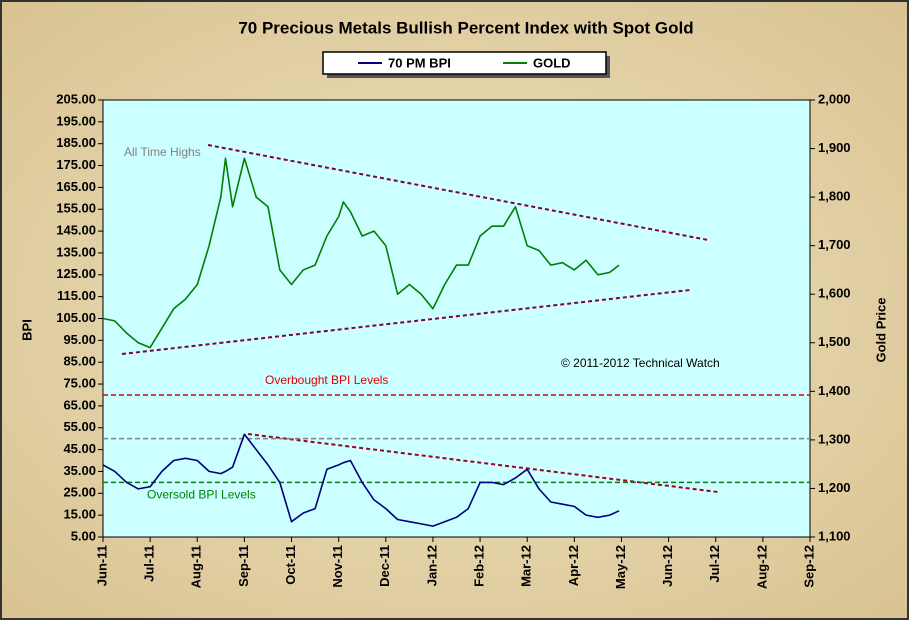 This screenshot has height=626, width=910. Describe the element at coordinates (79, 514) in the screenshot. I see `y-tick-label: 15.00` at that location.